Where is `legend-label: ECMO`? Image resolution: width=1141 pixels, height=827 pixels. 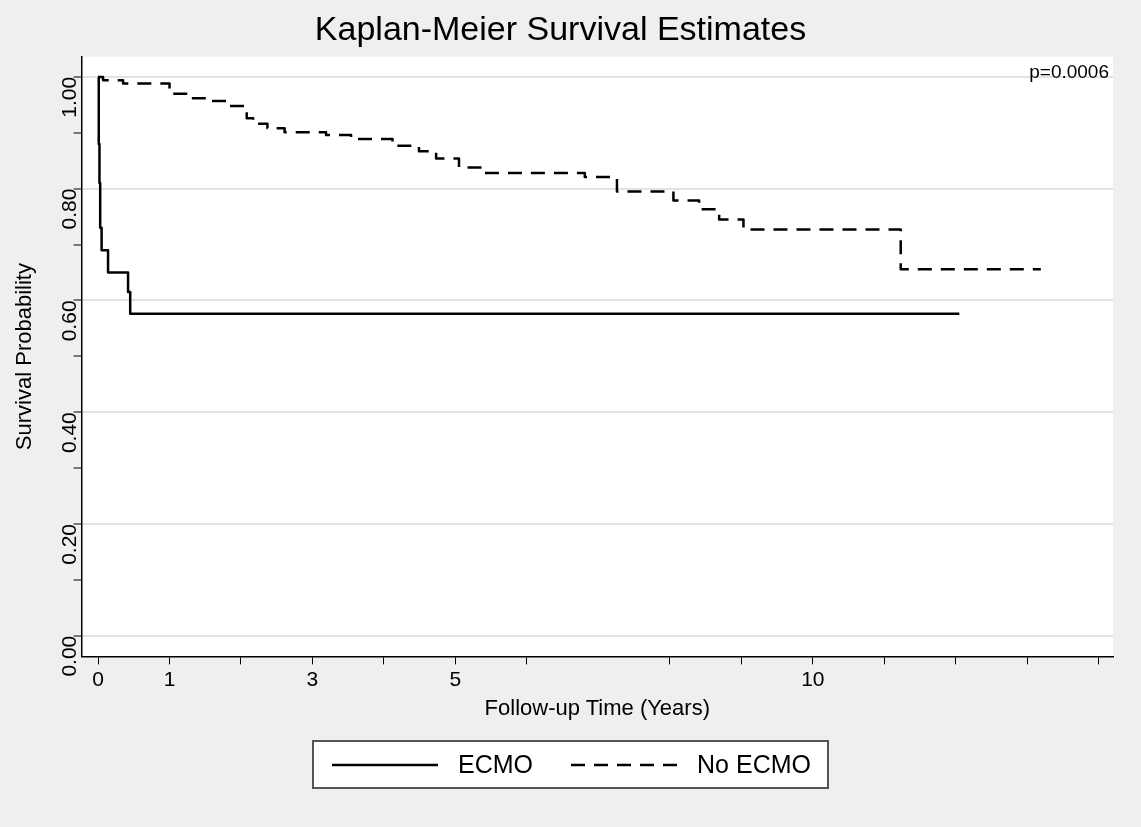 legend-label: ECMO is located at coordinates (496, 764).